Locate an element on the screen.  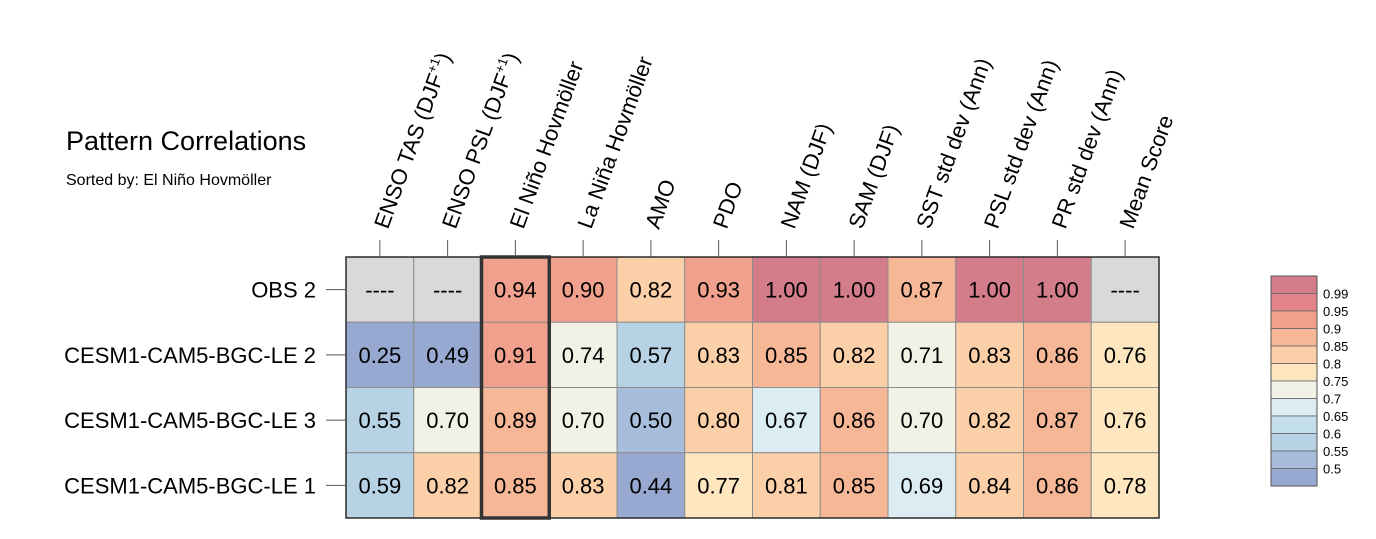
colorbar-tick-label: 0.85 is located at coordinates (1335, 346).